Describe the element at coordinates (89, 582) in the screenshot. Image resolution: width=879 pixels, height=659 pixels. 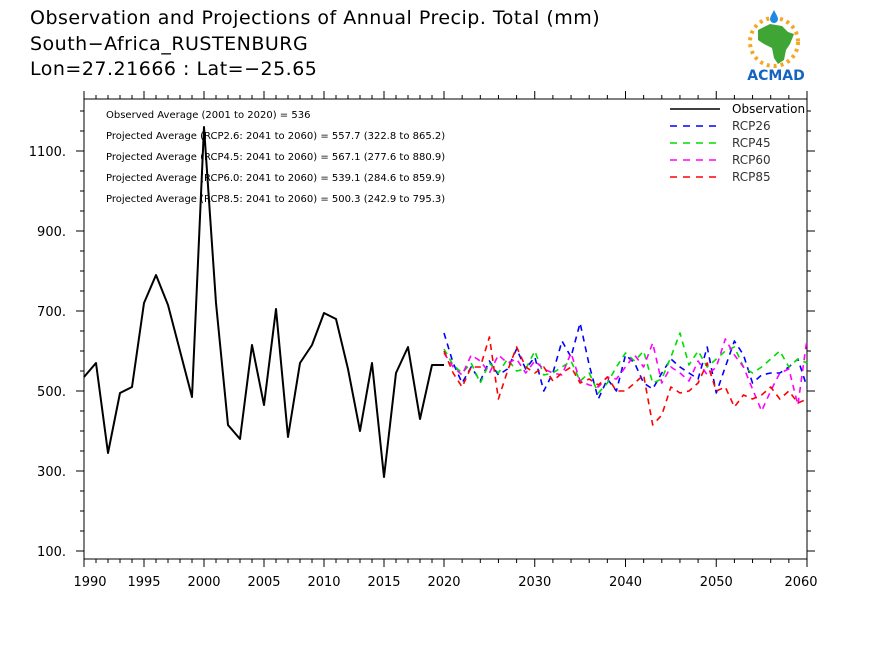
I see `x-tick-label: 1990` at that location.